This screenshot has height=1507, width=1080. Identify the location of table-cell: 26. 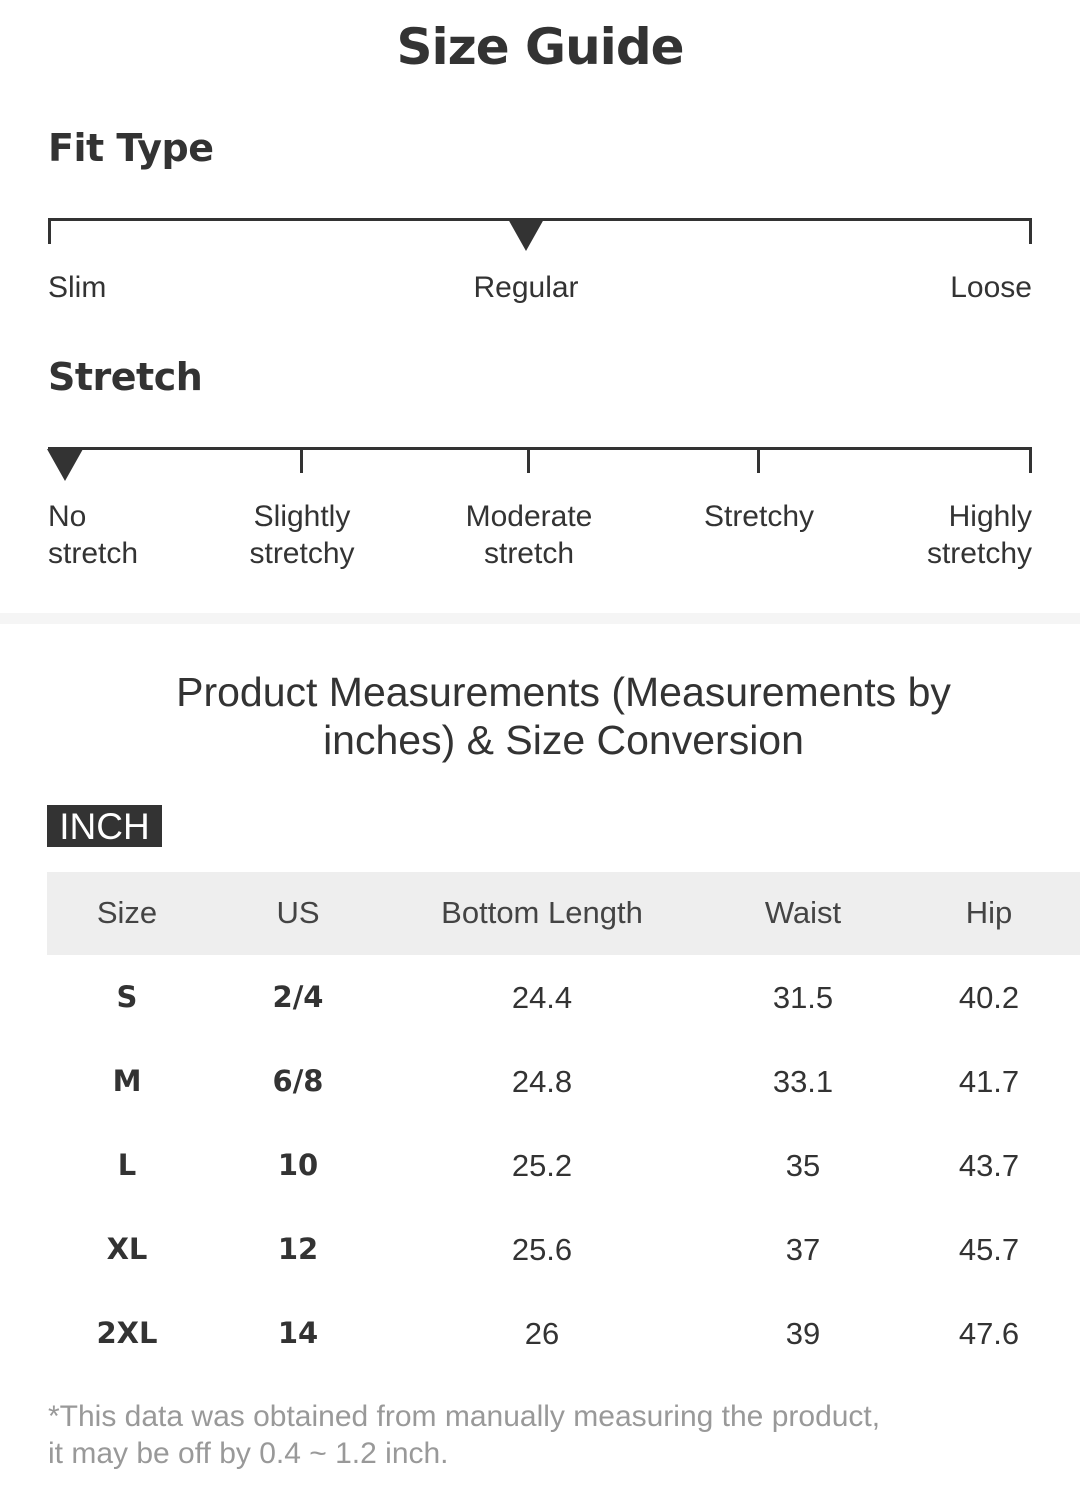
(542, 1333).